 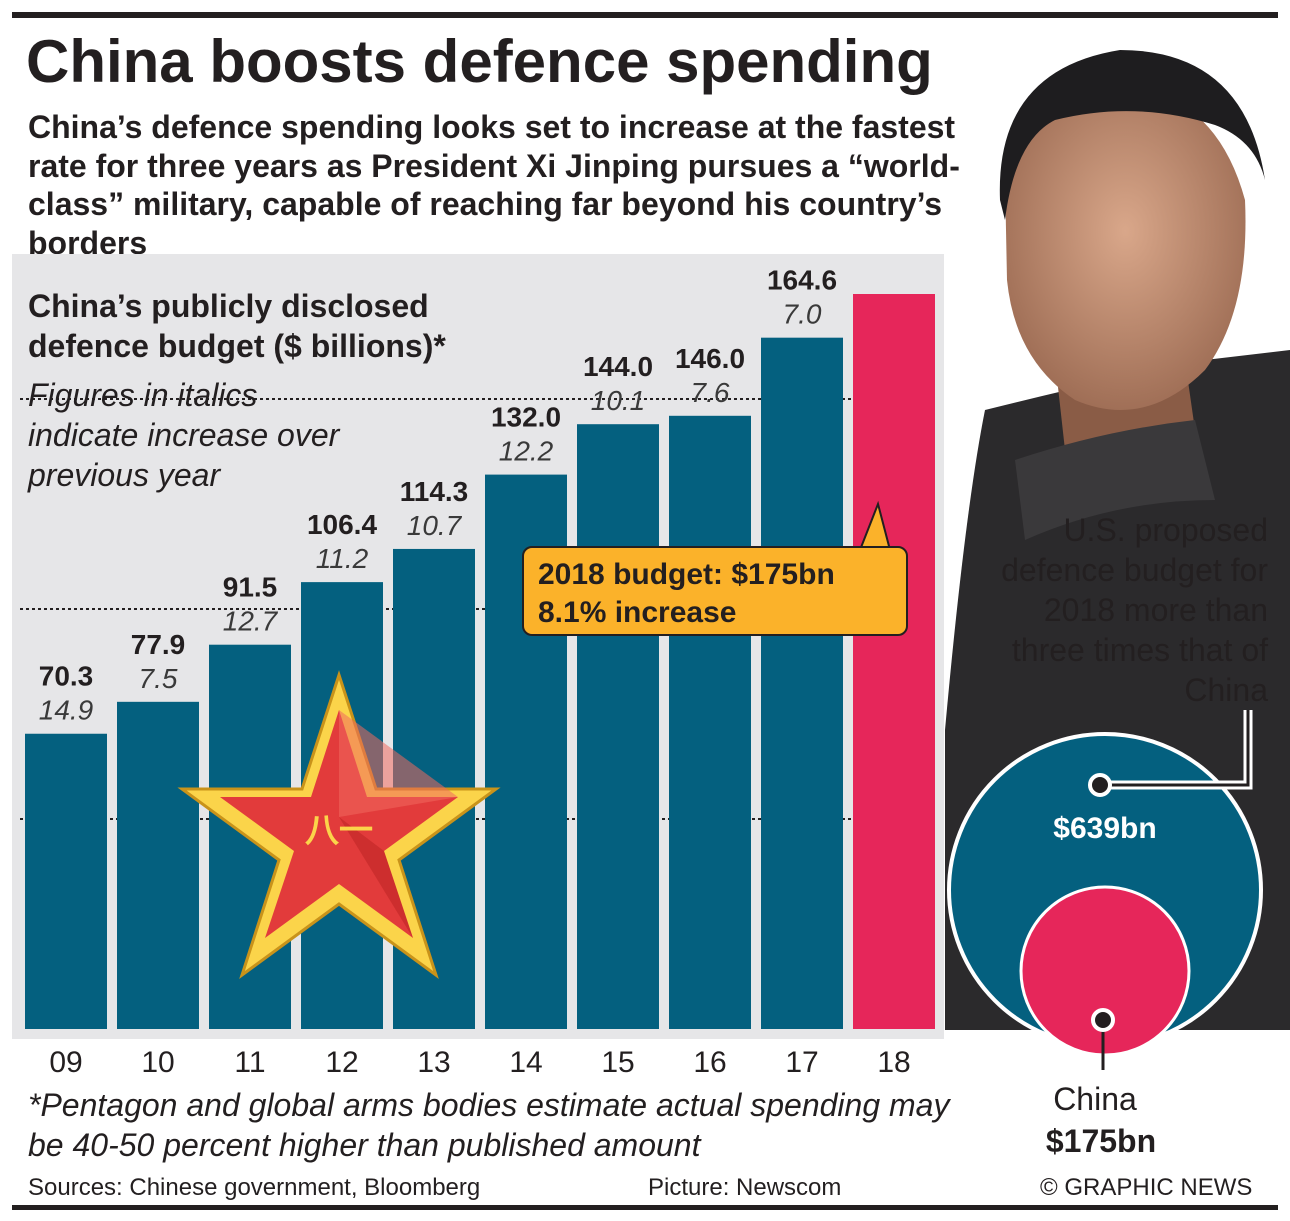 What do you see at coordinates (433, 1062) in the screenshot?
I see `x-tick-label: 13` at bounding box center [433, 1062].